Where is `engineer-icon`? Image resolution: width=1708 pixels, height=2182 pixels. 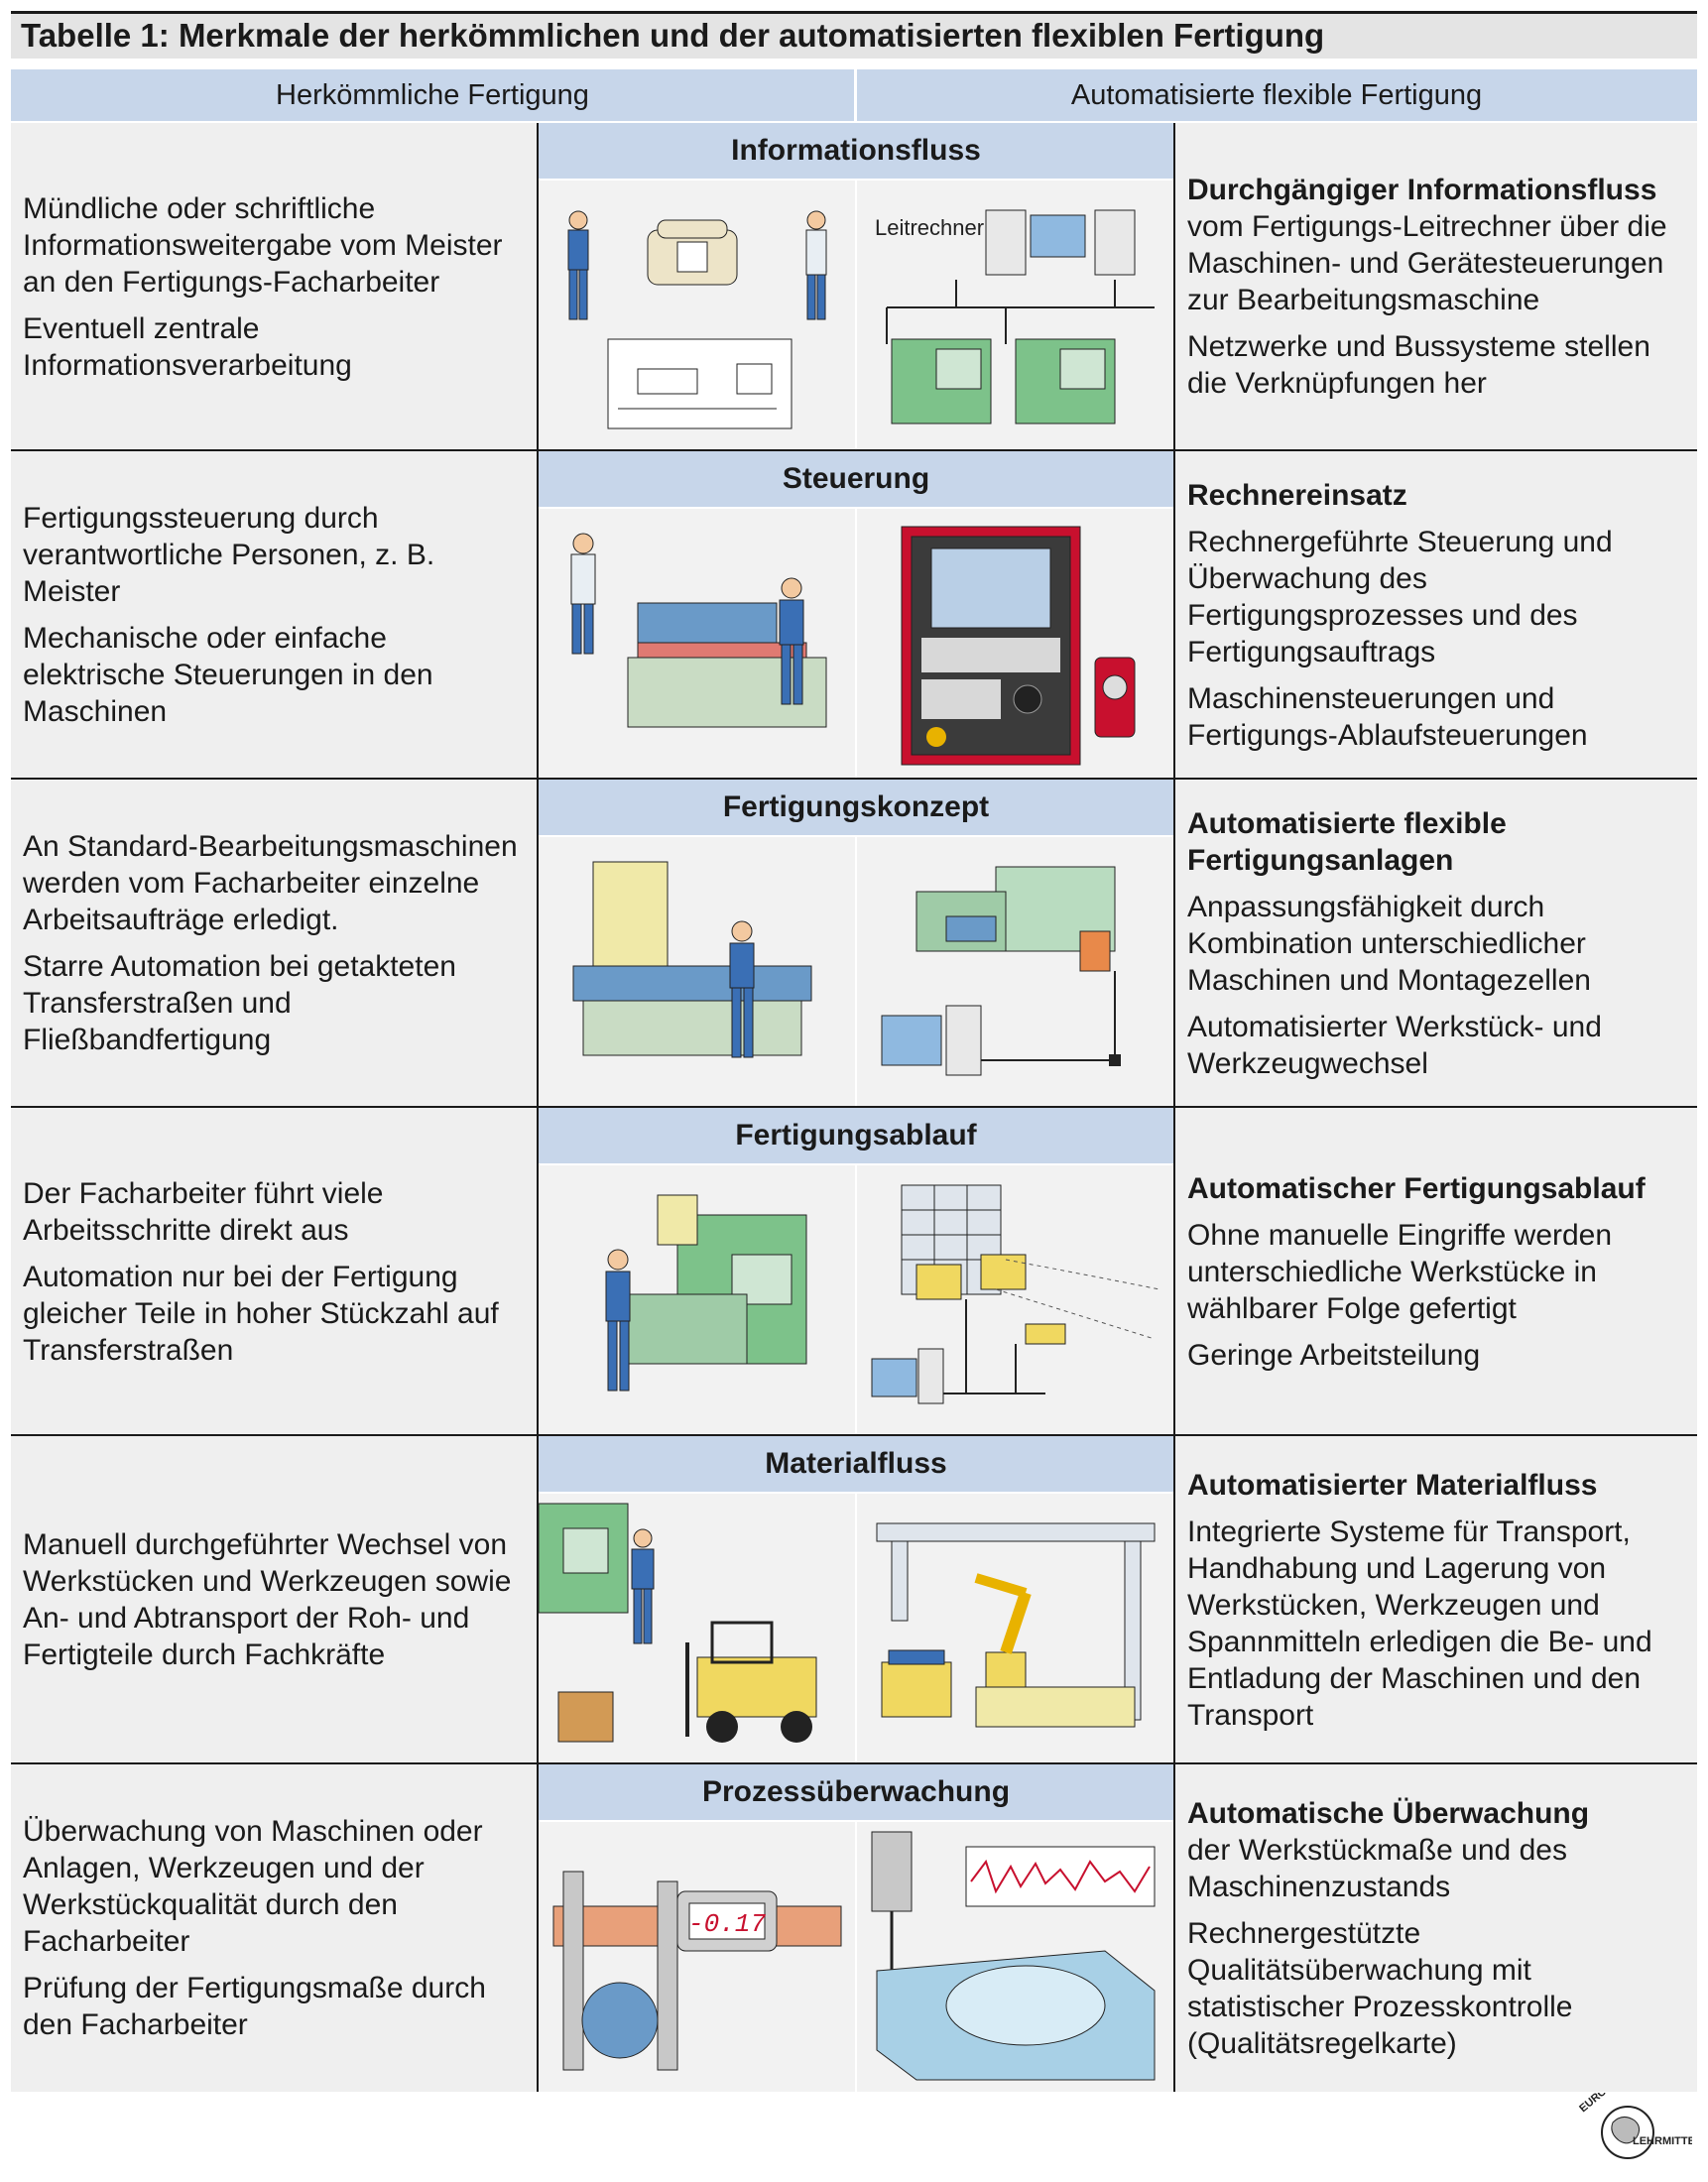 engineer-icon is located at coordinates (816, 265).